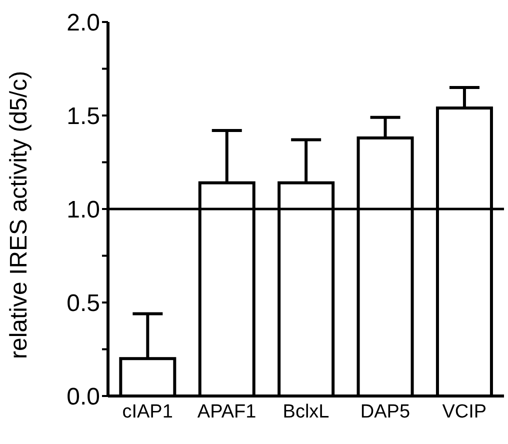 Image resolution: width=508 pixels, height=444 pixels. Describe the element at coordinates (306, 411) in the screenshot. I see `x-tick-label: BclxL` at that location.